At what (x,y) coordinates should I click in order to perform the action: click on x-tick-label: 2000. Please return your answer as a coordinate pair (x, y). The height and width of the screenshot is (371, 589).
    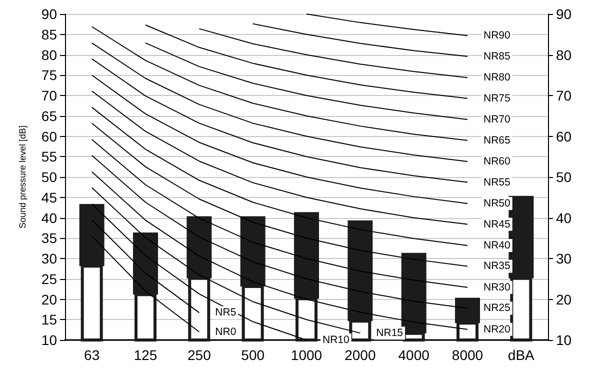
    Looking at the image, I should click on (360, 355).